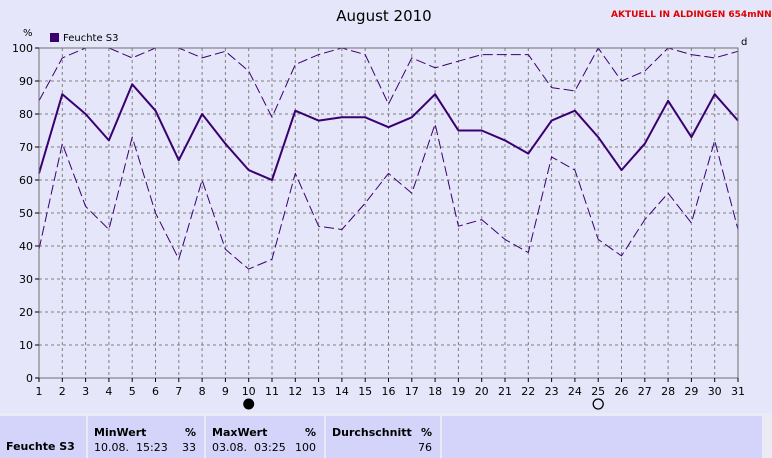 The image size is (772, 458). I want to click on min-value-cell: MinWert % 10.08. 15:23 33, so click(146, 437).